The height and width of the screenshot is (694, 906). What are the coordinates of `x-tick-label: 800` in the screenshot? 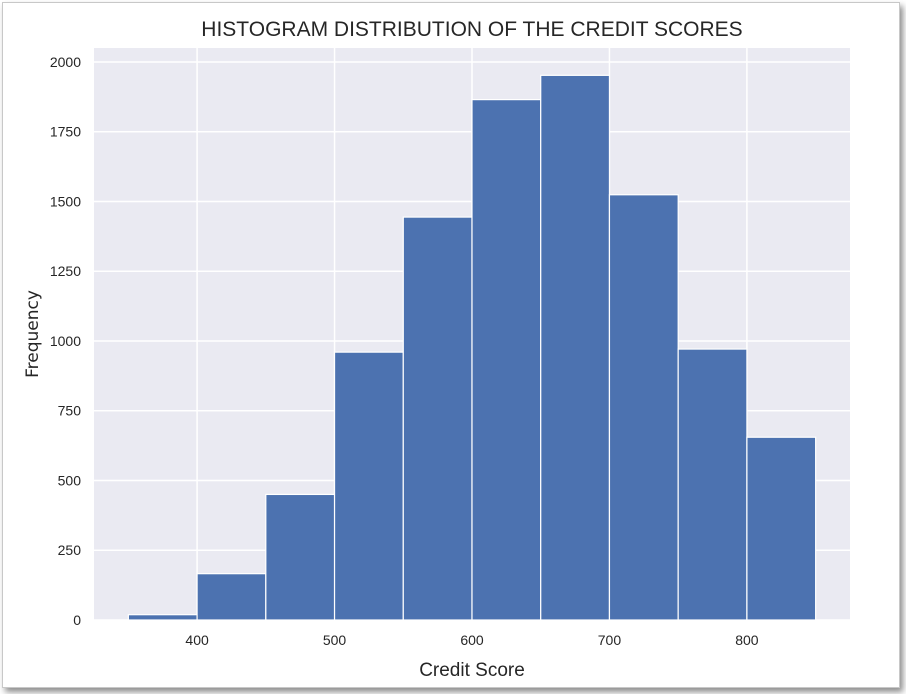 It's located at (747, 640).